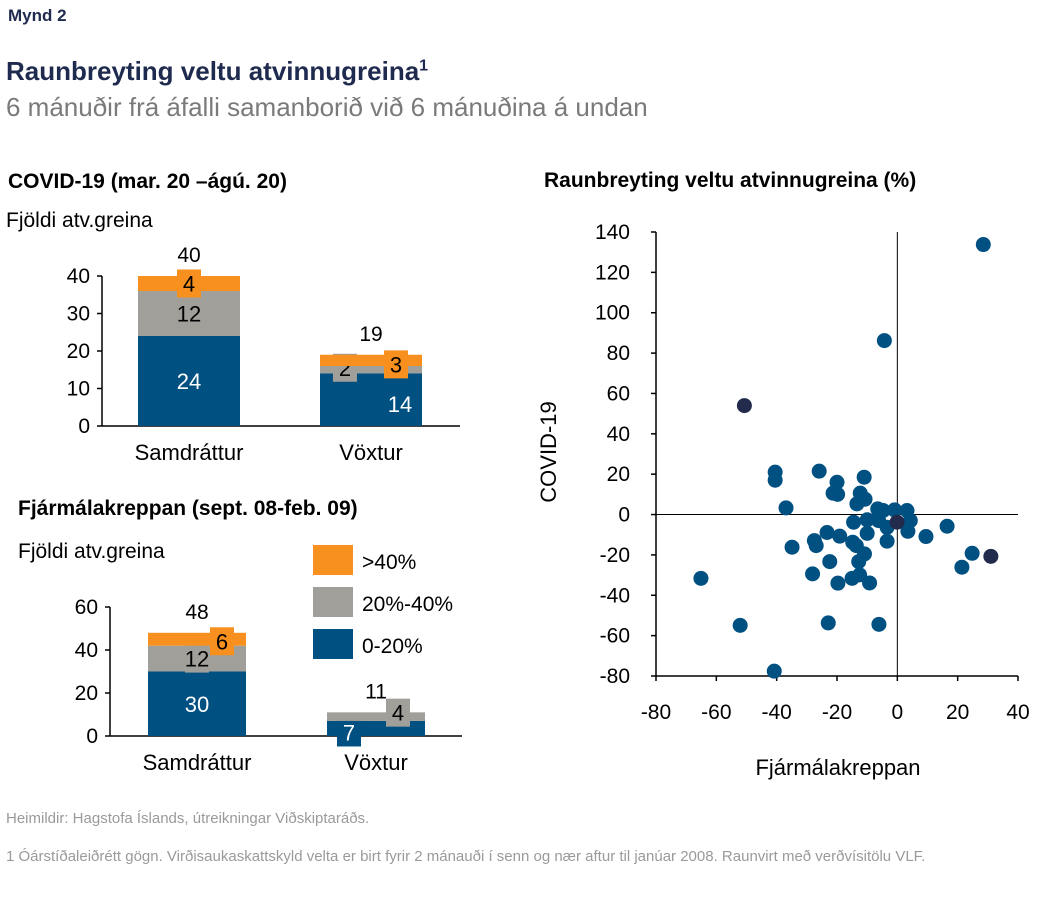  I want to click on bar-total-label: 11, so click(376, 691).